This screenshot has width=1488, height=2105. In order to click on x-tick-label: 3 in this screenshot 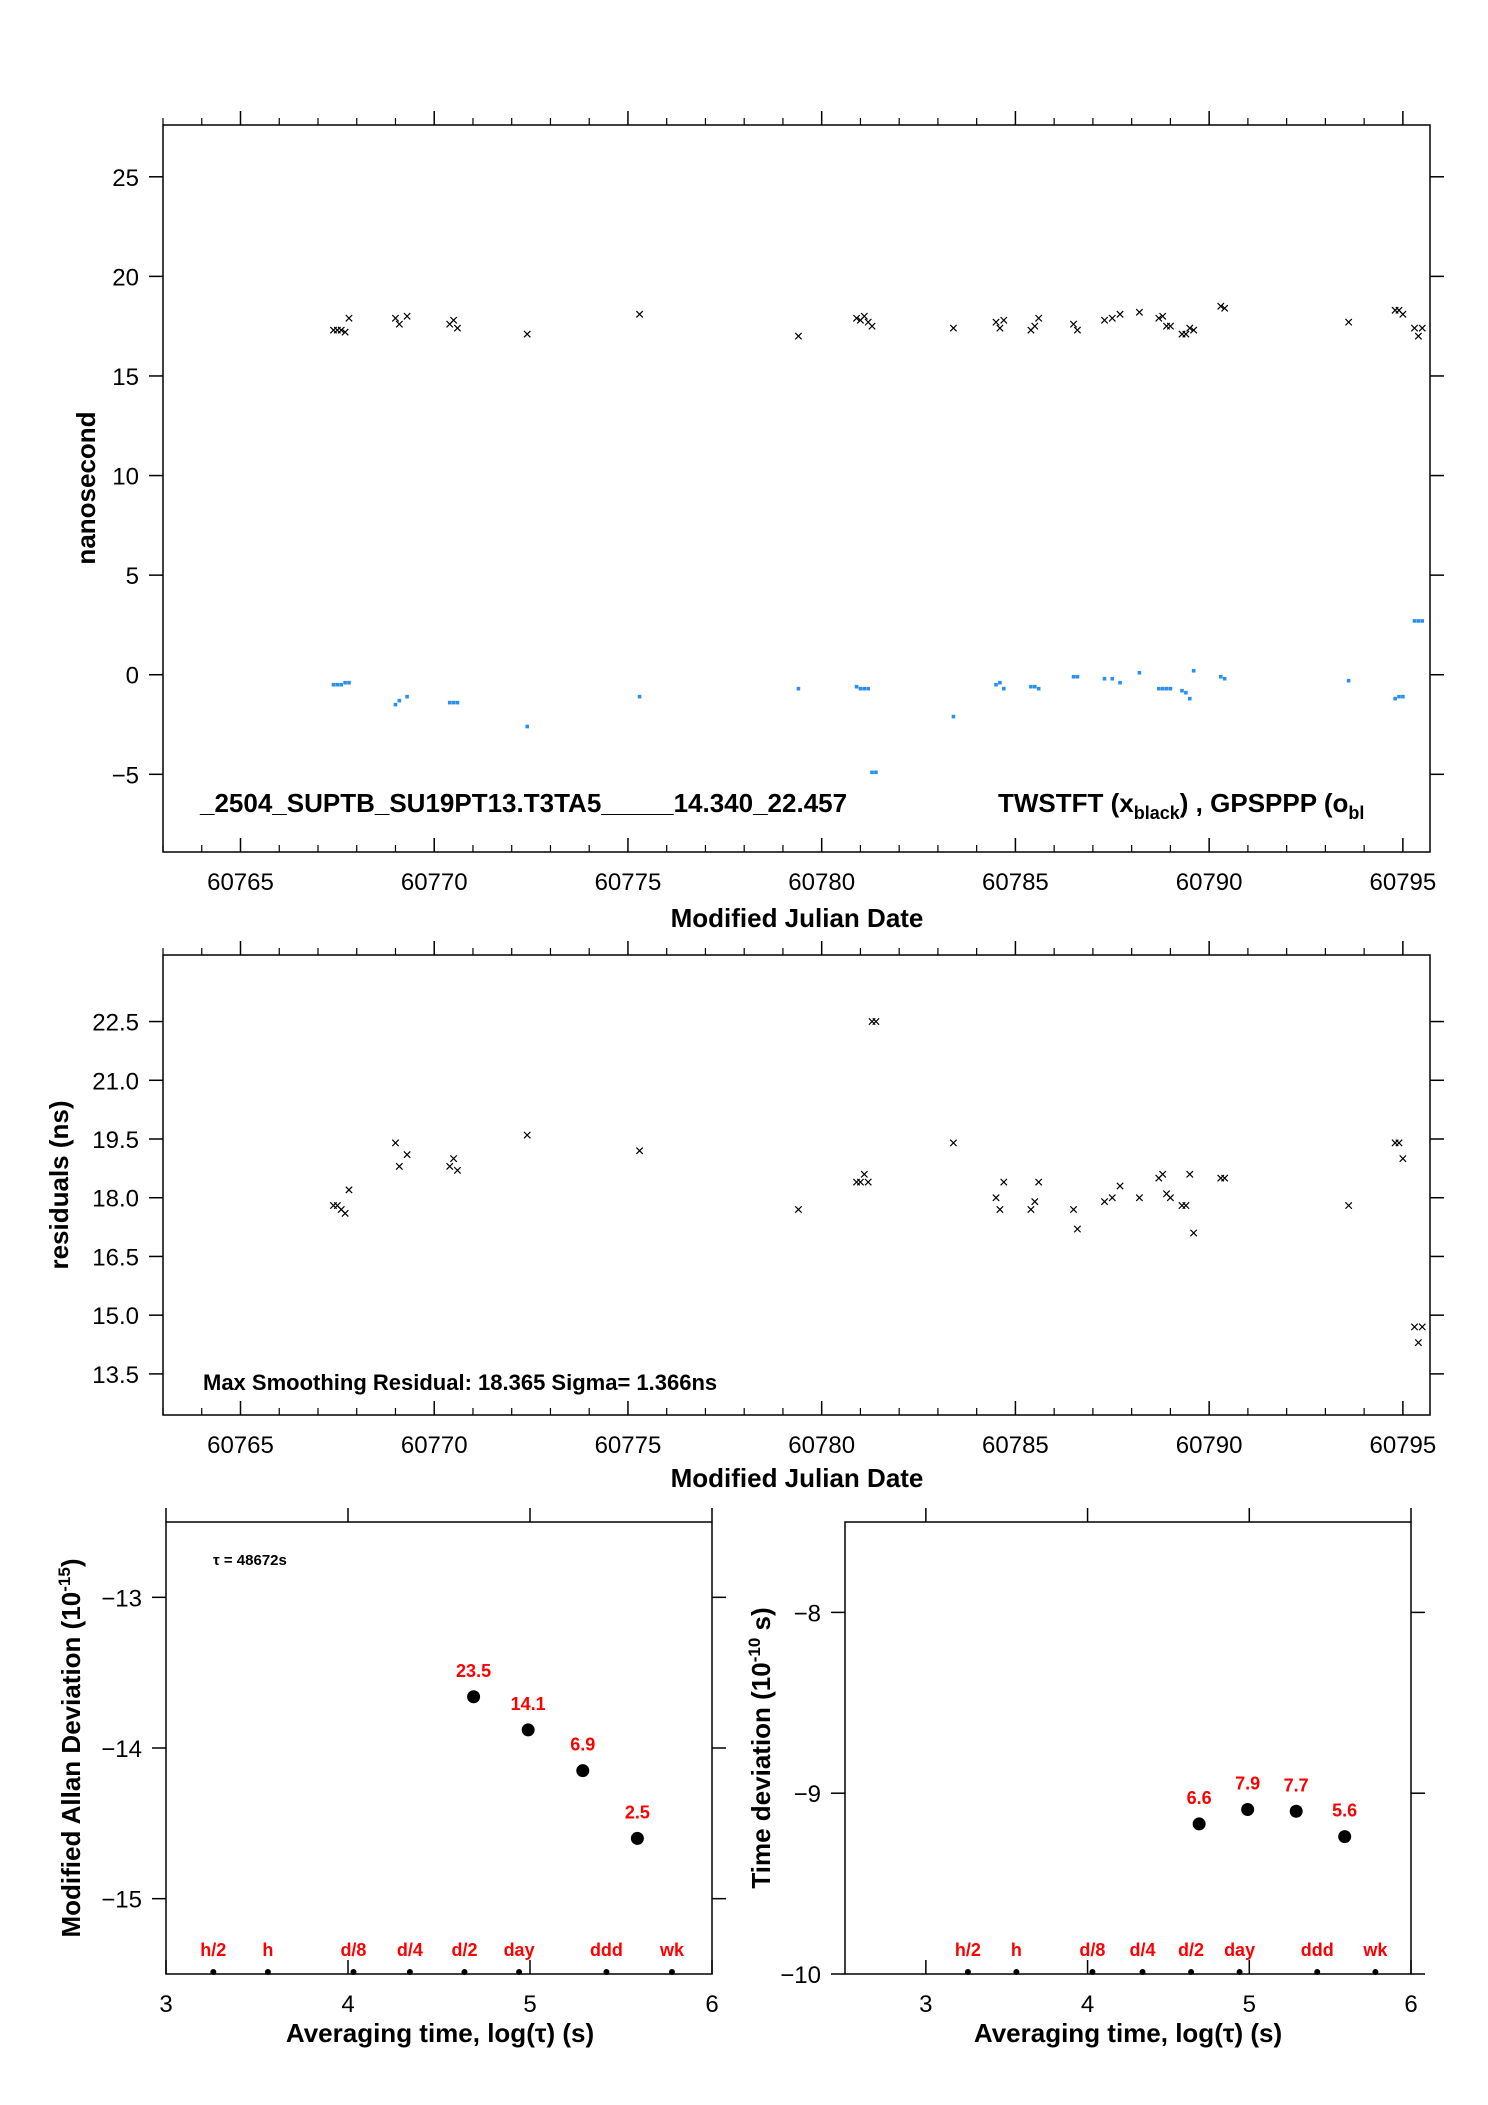, I will do `click(925, 2004)`.